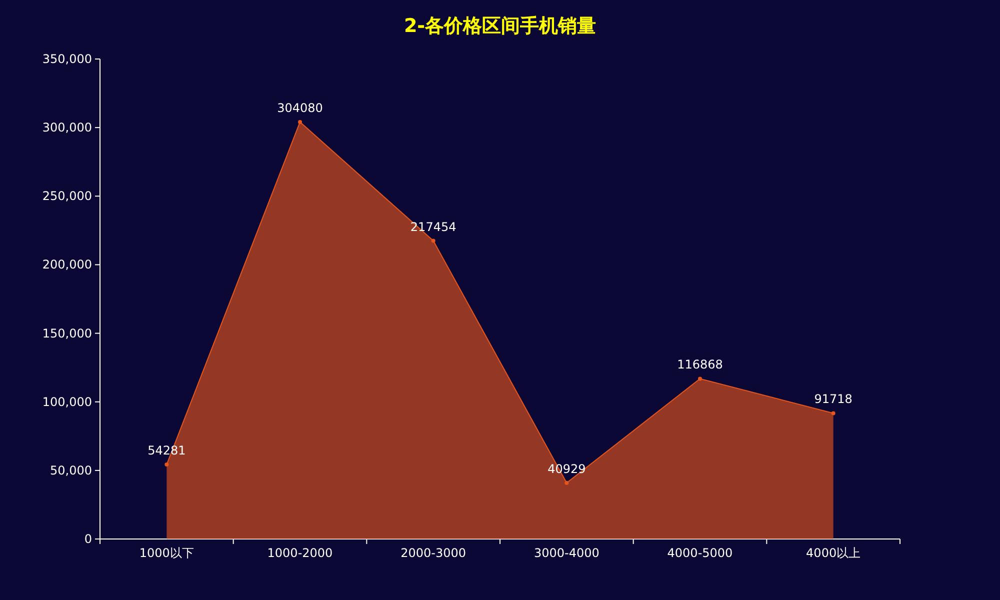 Image resolution: width=1000 pixels, height=600 pixels. Describe the element at coordinates (700, 553) in the screenshot. I see `x-tick-label: 4000-5000` at that location.